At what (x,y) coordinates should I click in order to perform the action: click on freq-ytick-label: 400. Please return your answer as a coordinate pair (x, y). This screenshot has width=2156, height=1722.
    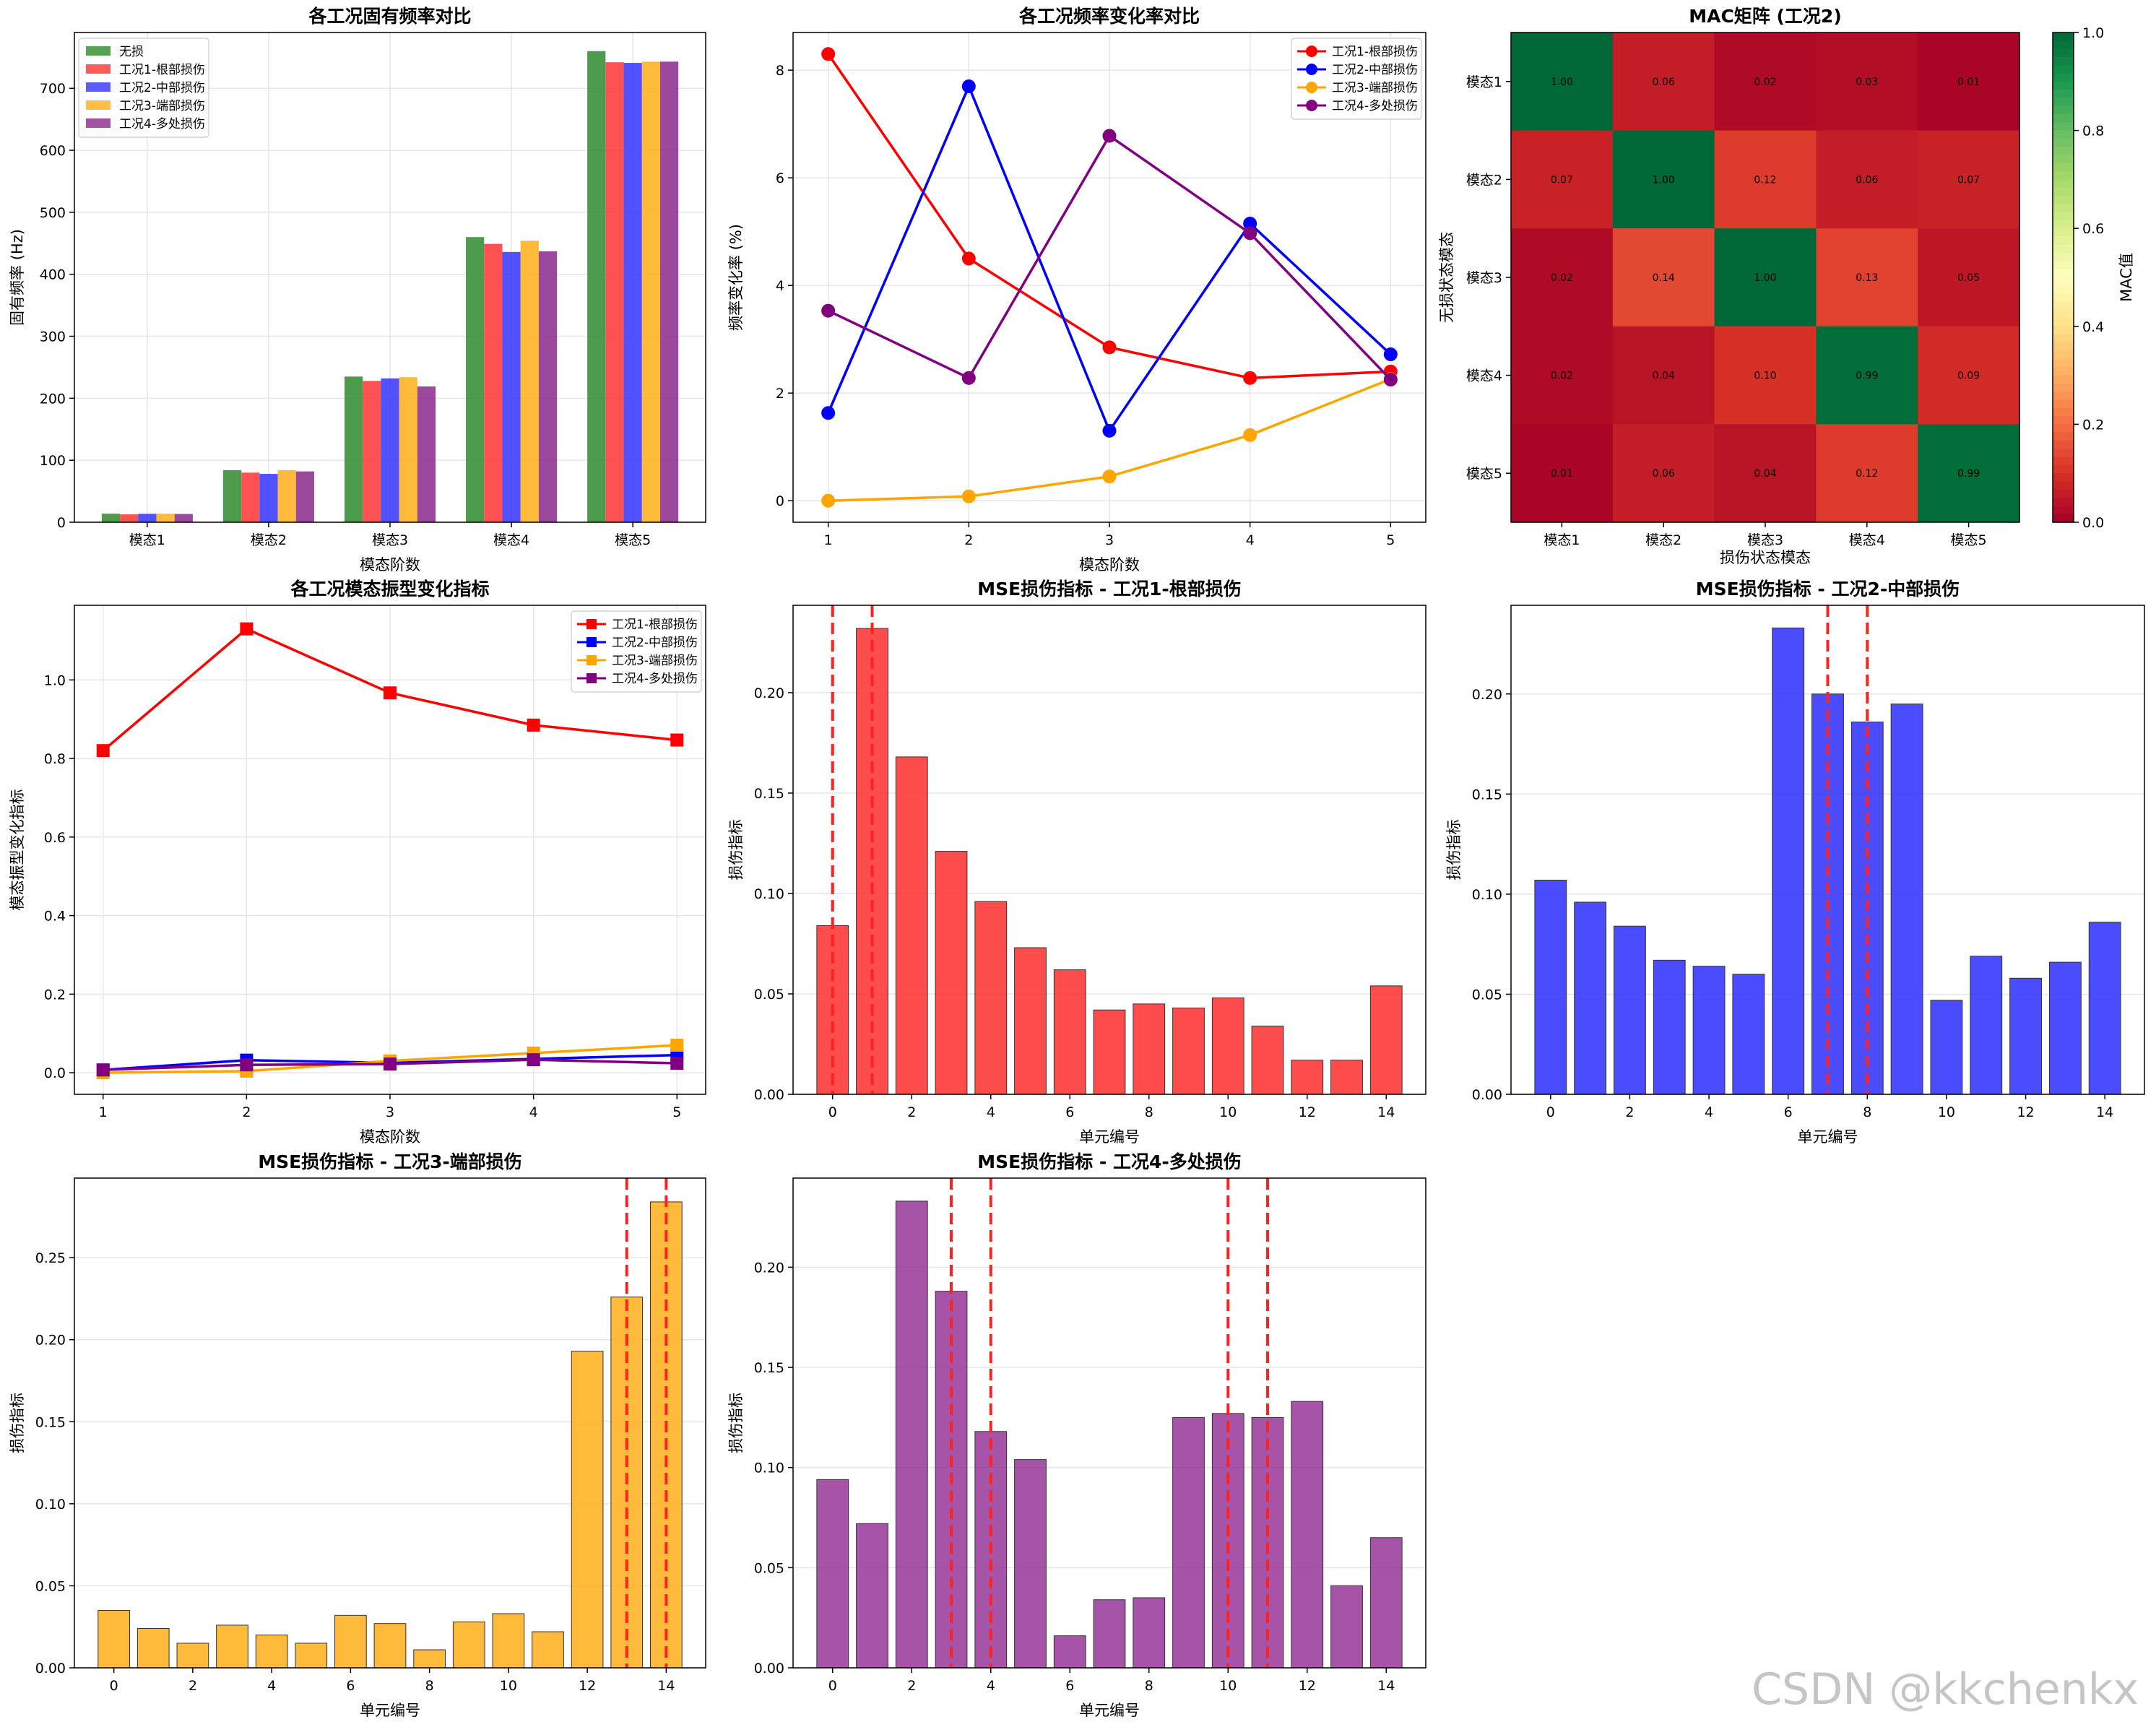
    Looking at the image, I should click on (53, 275).